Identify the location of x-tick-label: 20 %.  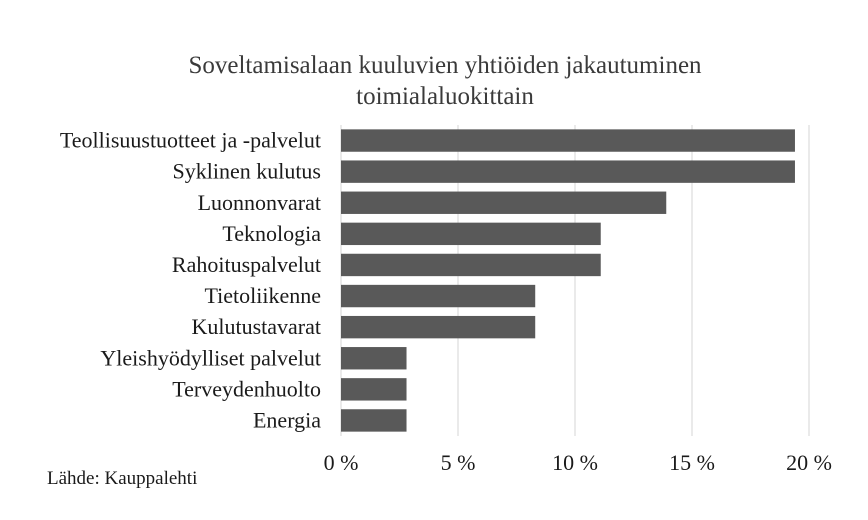
(809, 462).